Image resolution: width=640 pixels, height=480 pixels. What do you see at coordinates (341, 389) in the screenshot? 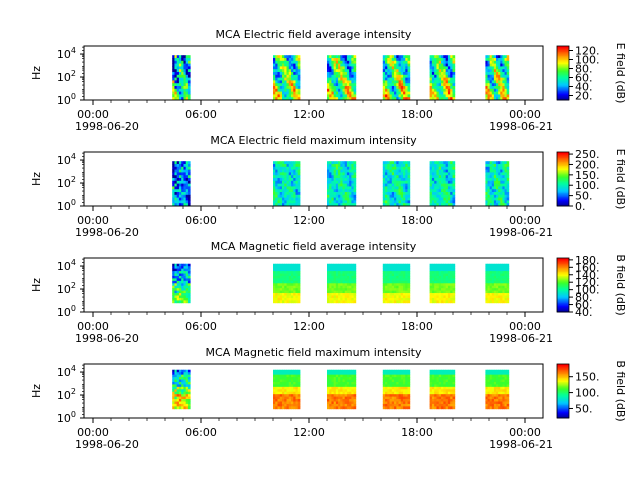
I see `spectrogram-blocks` at bounding box center [341, 389].